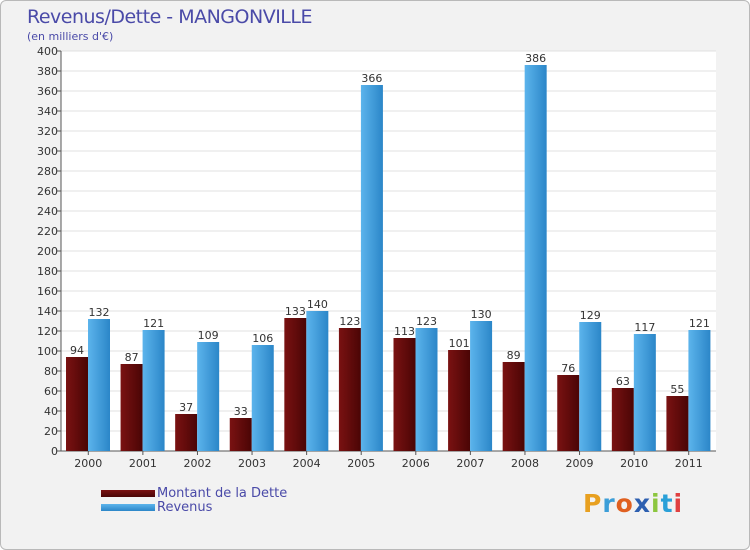  Describe the element at coordinates (47, 311) in the screenshot. I see `y-tick-label: 140` at that location.